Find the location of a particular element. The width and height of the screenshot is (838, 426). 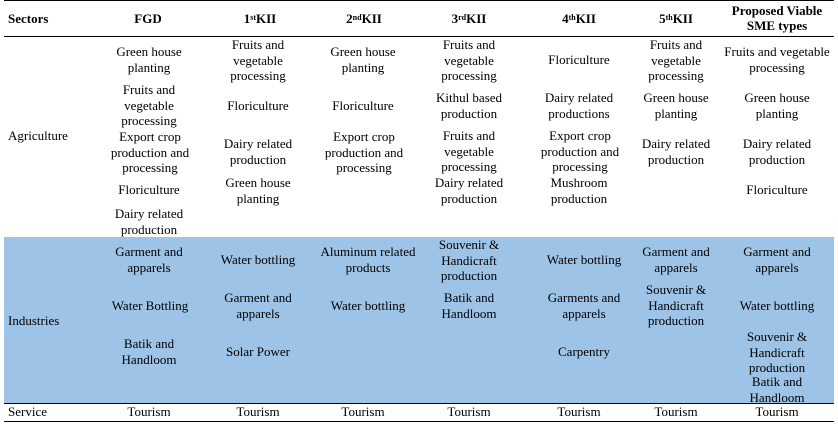

header-proposed-line-1: Proposed Viable is located at coordinates (777, 10).